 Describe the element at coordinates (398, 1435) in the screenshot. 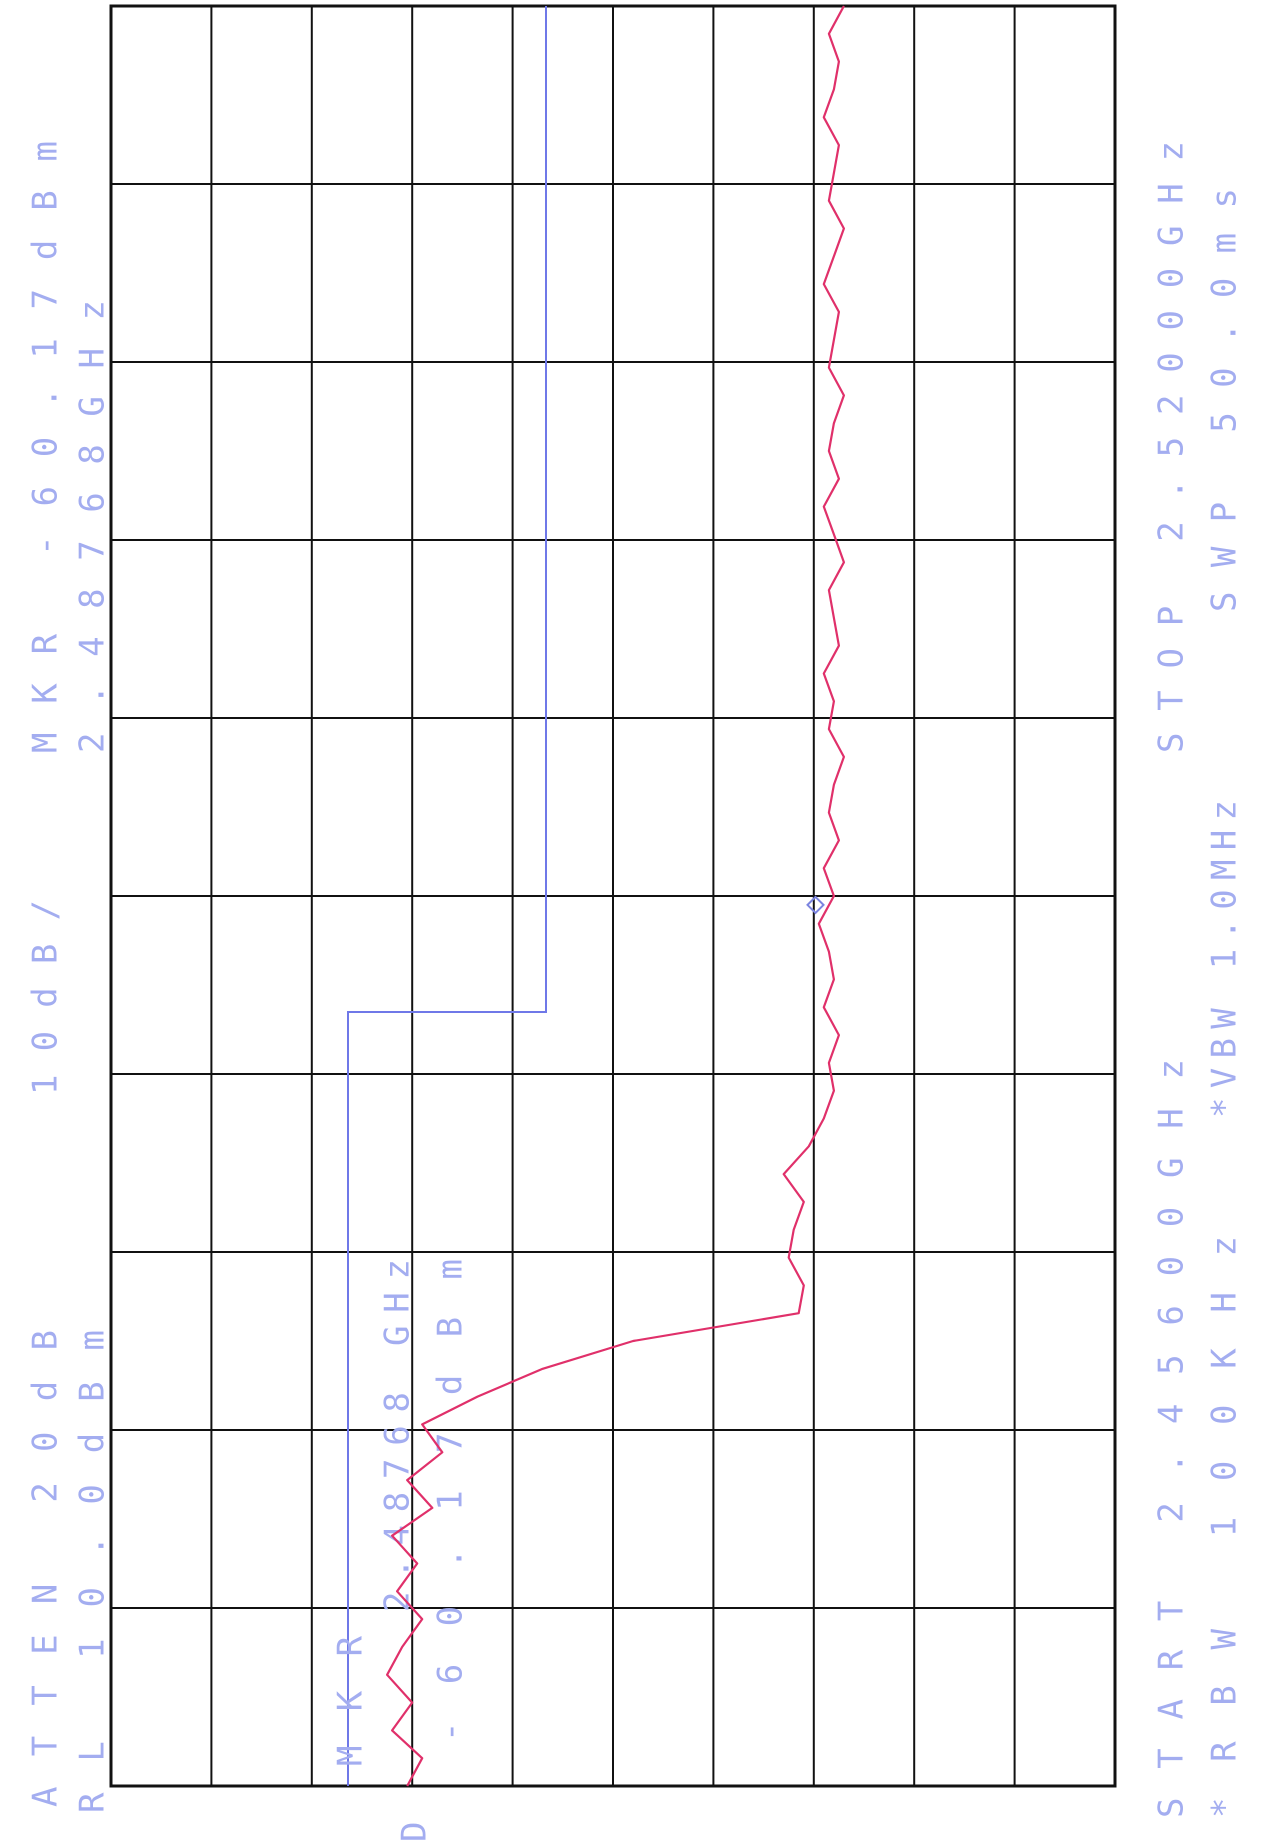

I see `annotation: 2.48768 GHz` at that location.